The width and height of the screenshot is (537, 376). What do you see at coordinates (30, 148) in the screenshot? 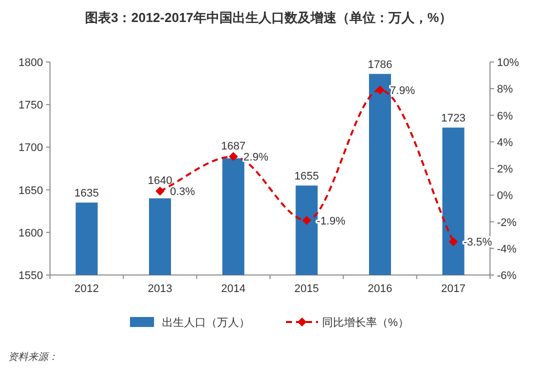
I see `y-tick-label: 1700` at bounding box center [30, 148].